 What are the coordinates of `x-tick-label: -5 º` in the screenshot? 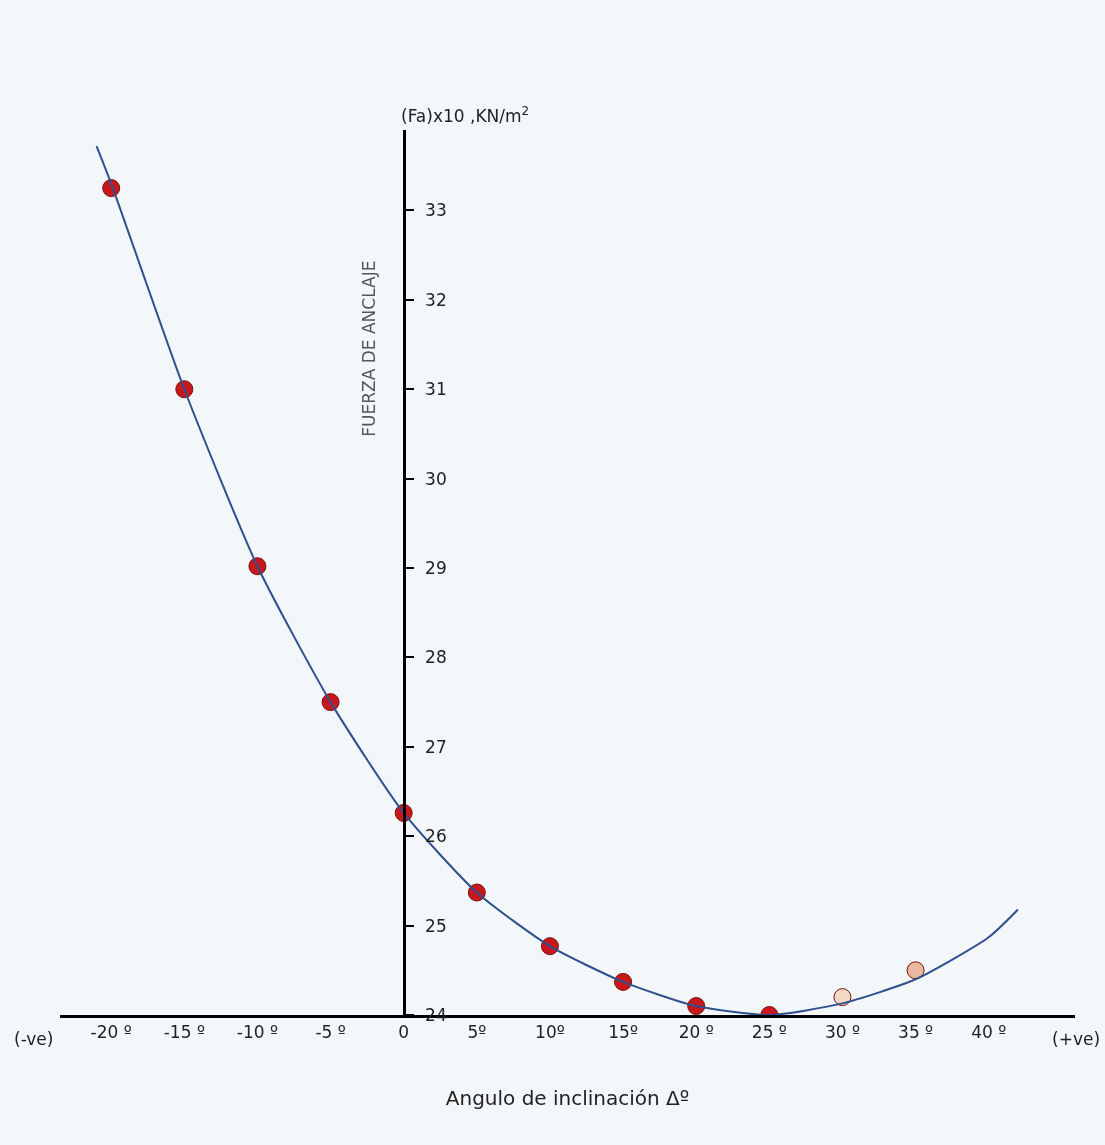 It's located at (330, 1032).